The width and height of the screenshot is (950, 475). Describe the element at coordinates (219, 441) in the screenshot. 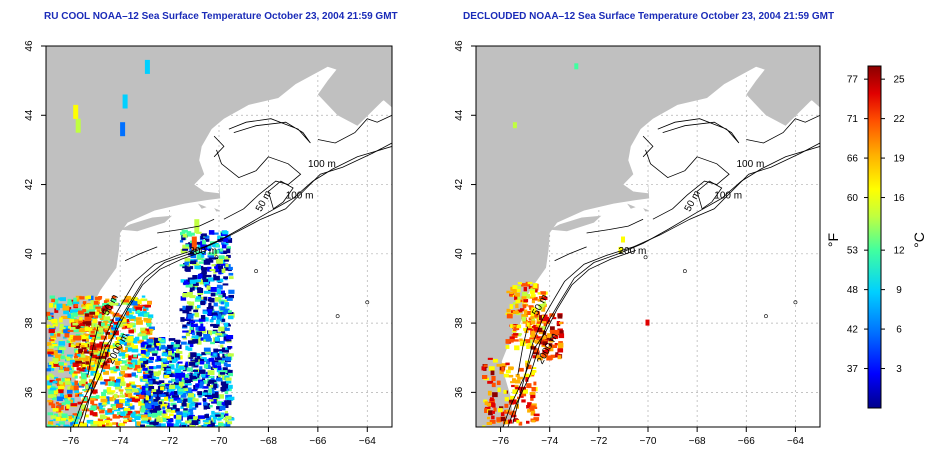

I see `x-tick-label: −70` at that location.